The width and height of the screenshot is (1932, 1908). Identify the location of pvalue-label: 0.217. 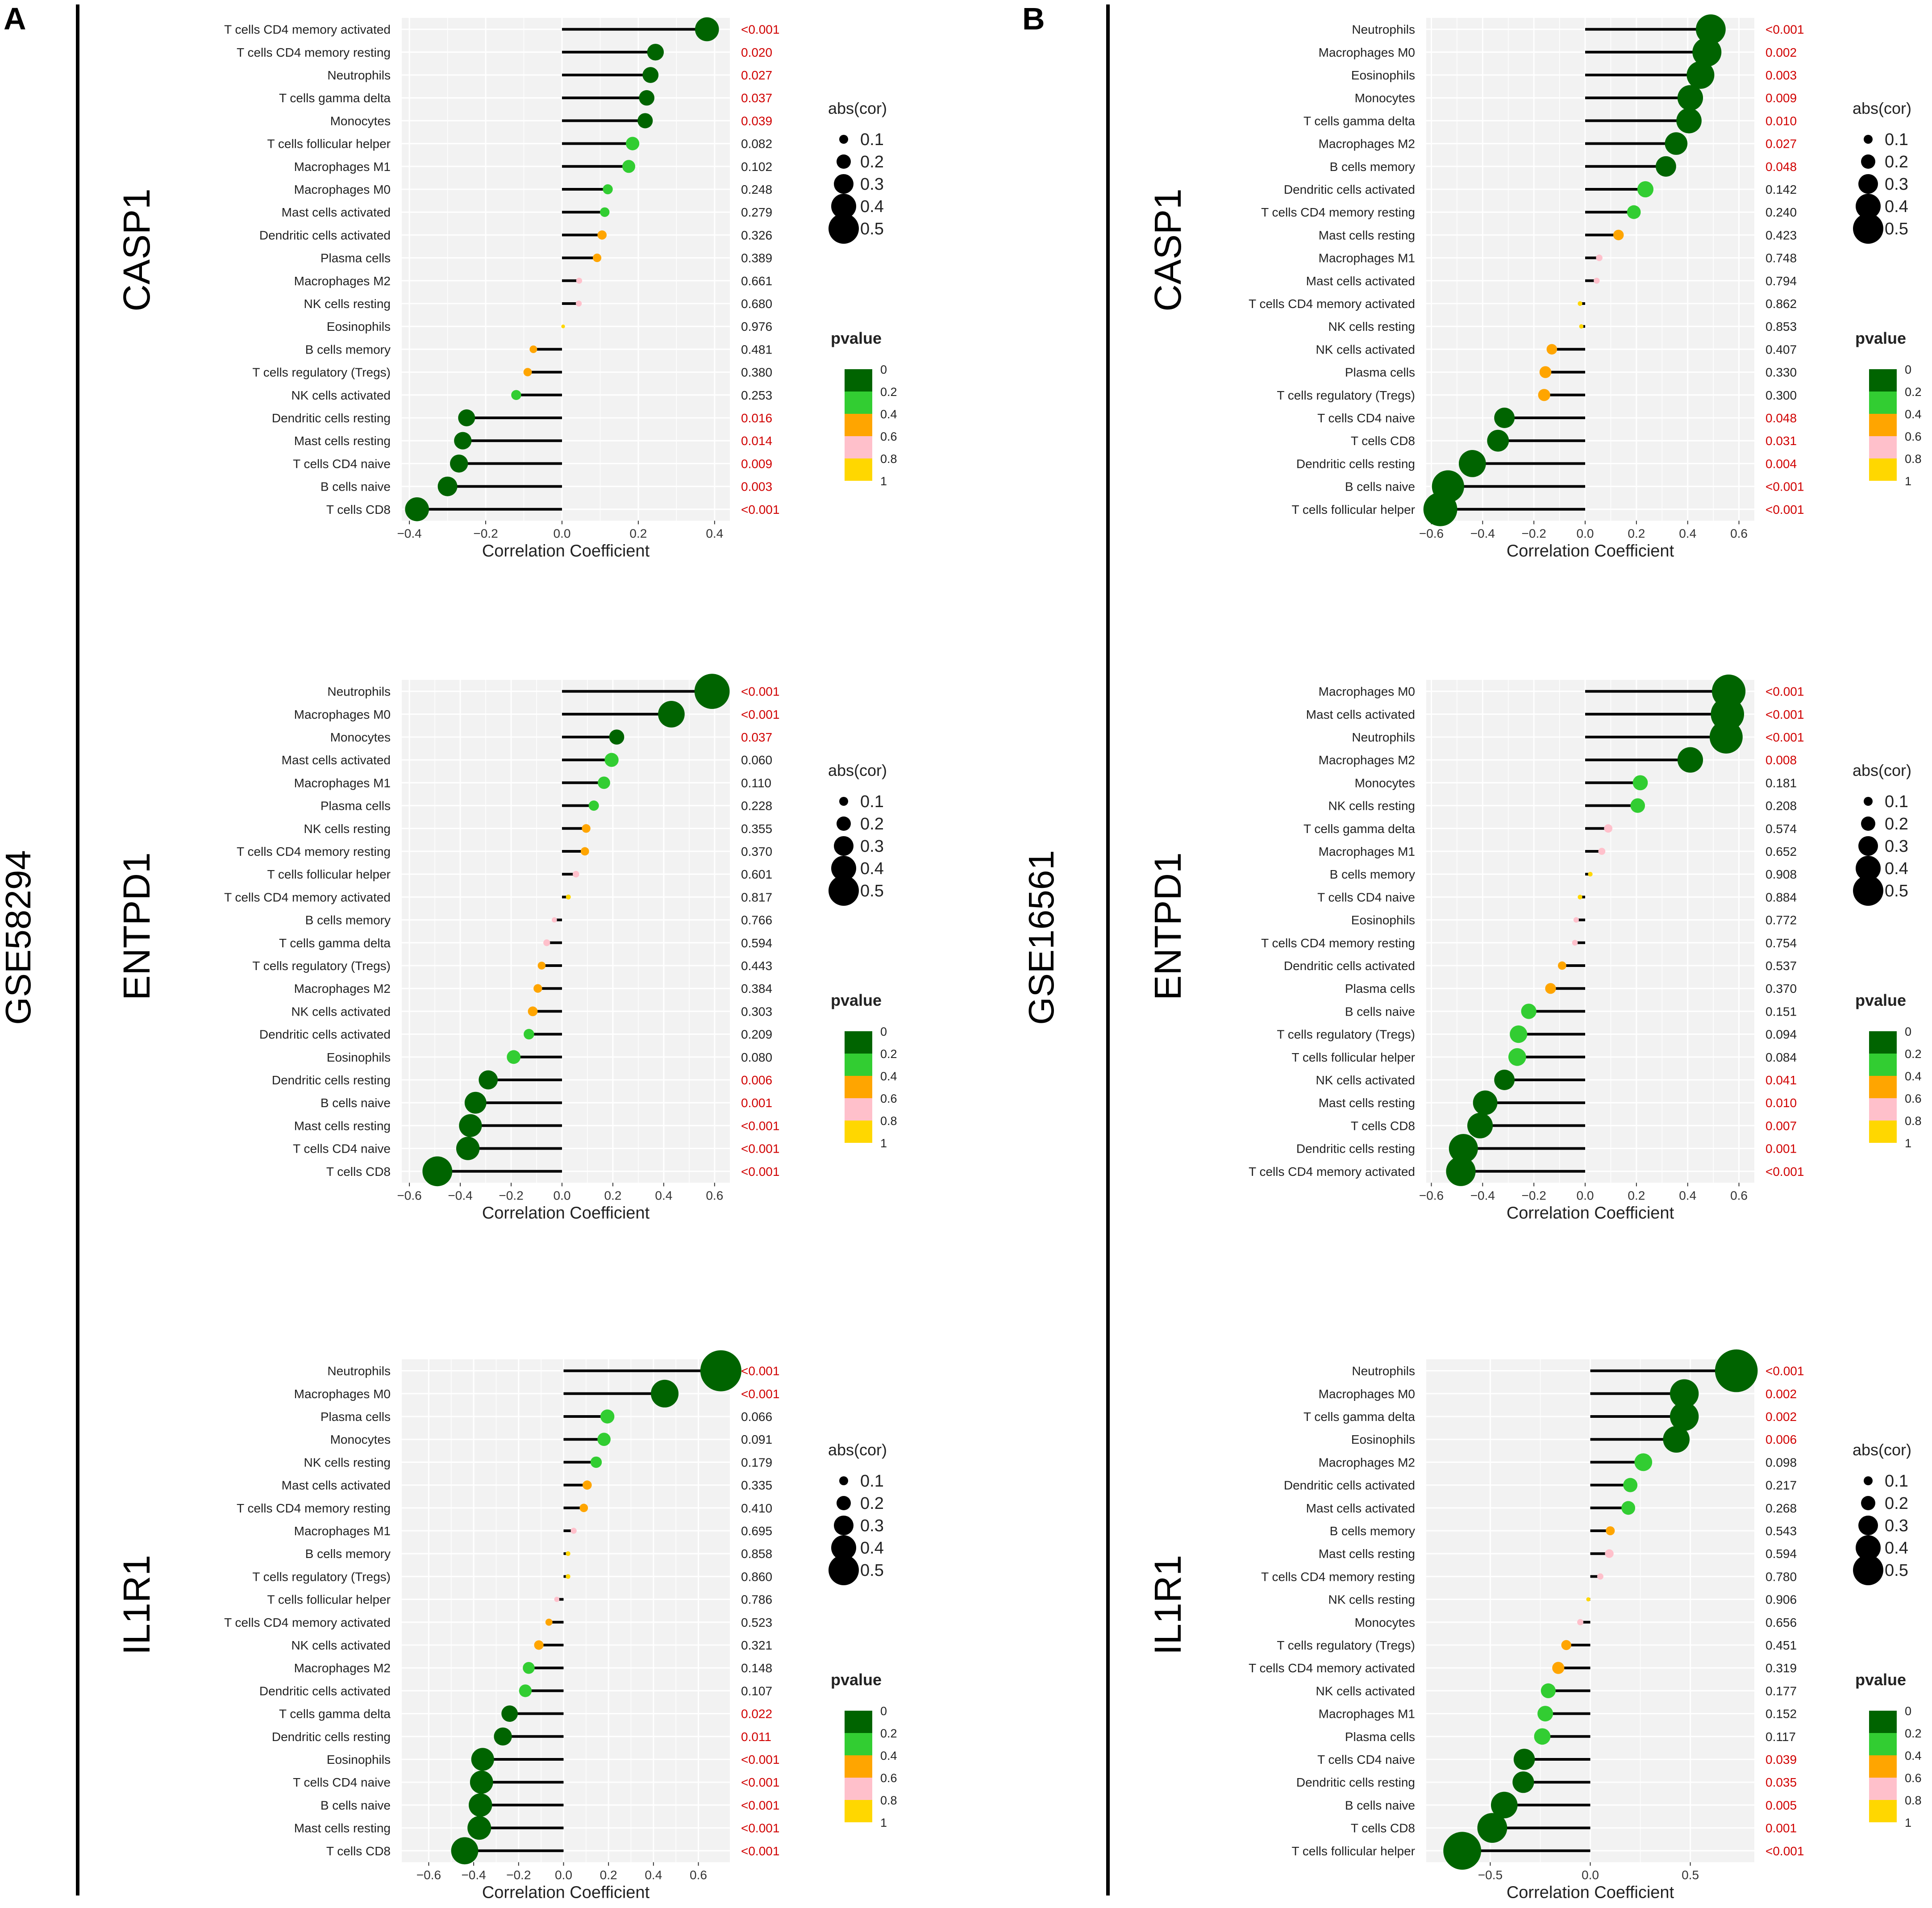
(1781, 1485).